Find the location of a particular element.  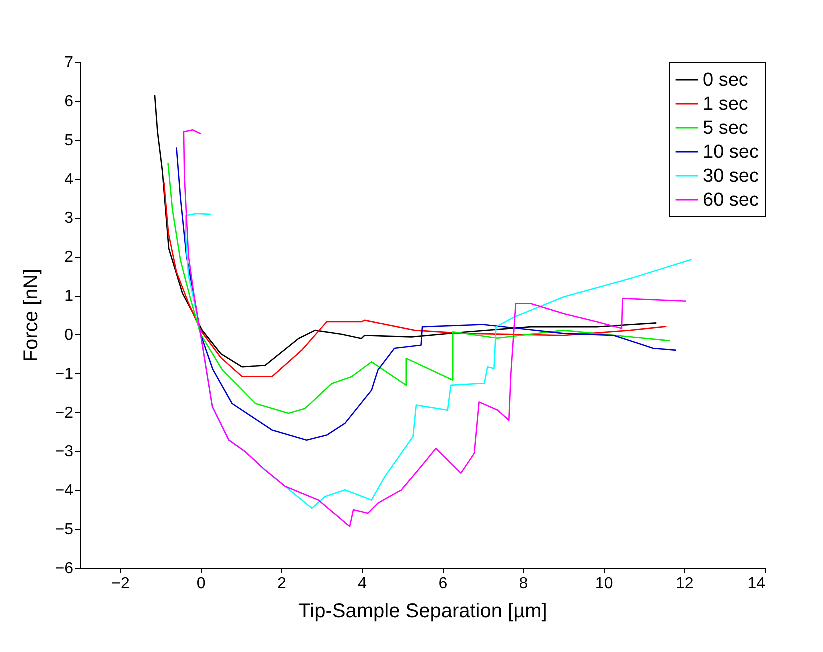

x-tick-label: 2 is located at coordinates (282, 584).